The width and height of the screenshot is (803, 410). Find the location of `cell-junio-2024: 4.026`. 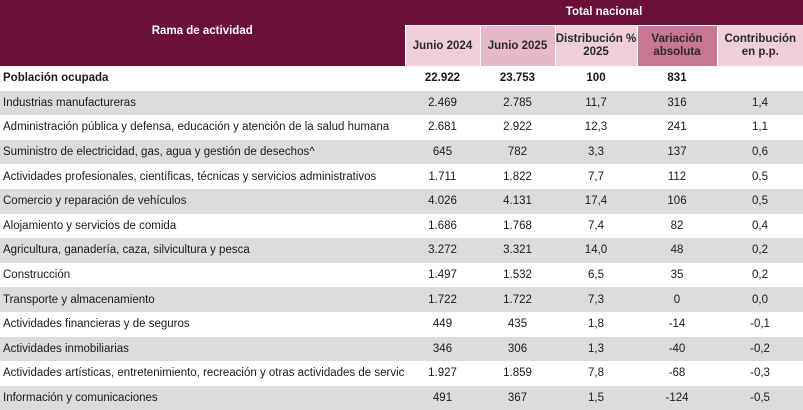

cell-junio-2024: 4.026 is located at coordinates (442, 201).